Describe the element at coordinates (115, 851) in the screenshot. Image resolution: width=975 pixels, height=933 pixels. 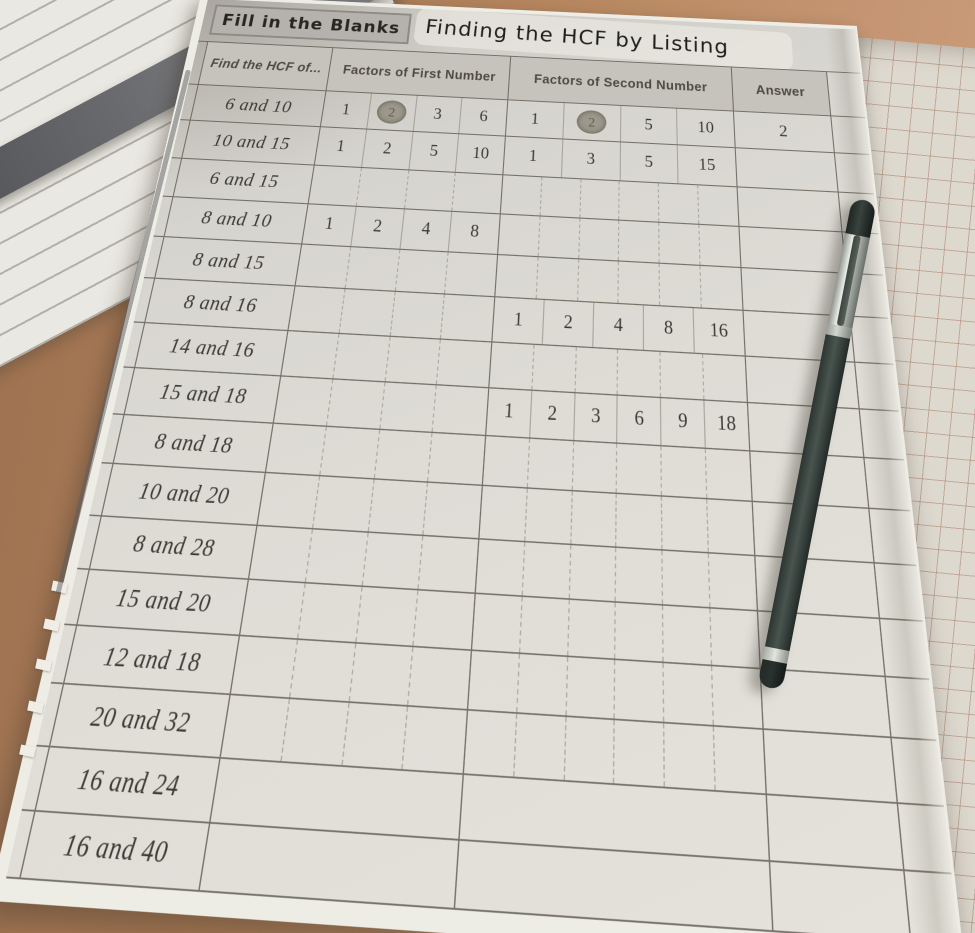
I see `pair-cell: 16 and 40` at that location.